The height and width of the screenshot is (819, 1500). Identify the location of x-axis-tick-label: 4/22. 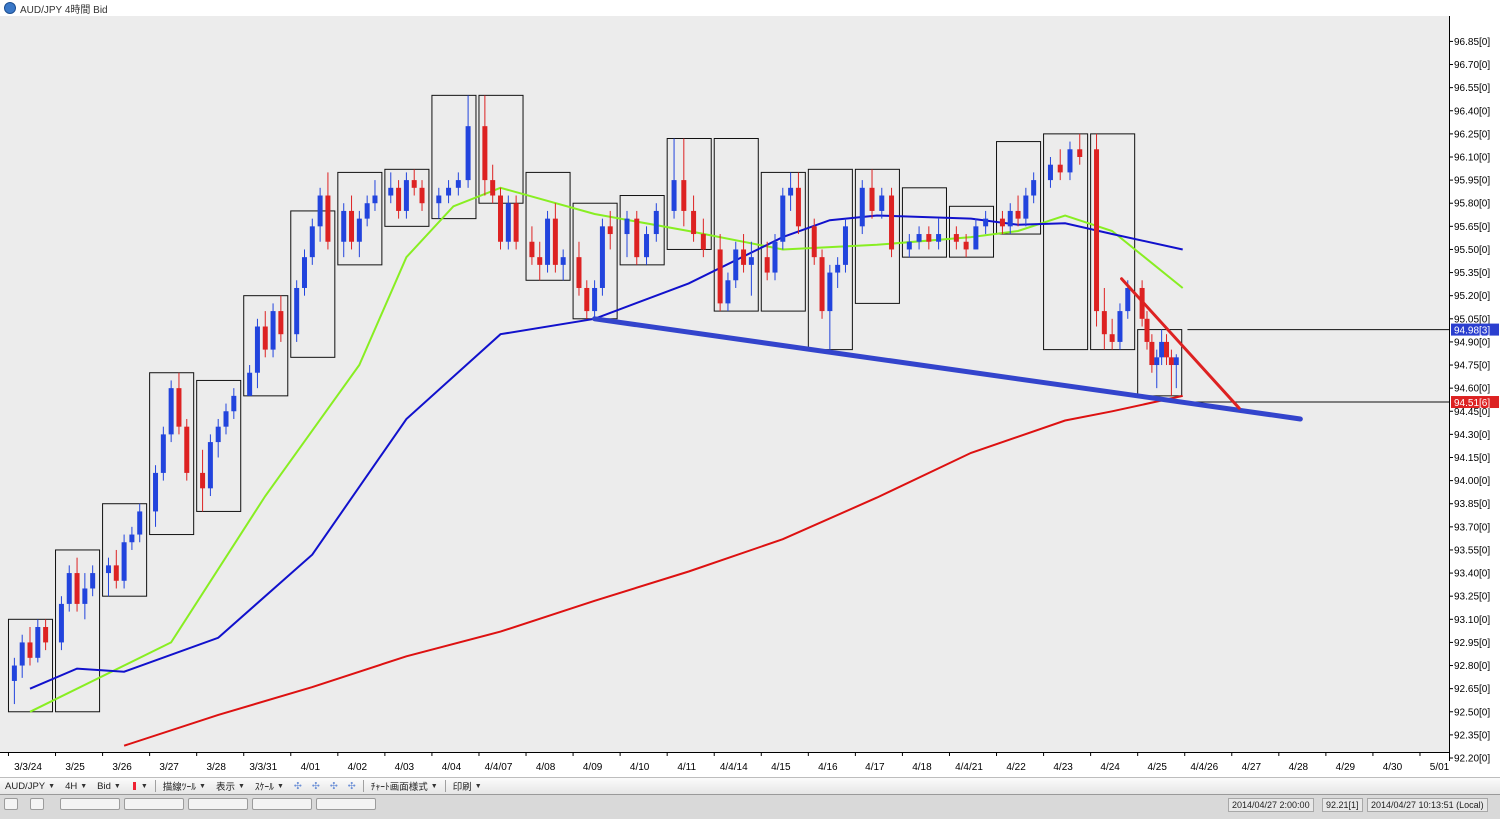
(1016, 767).